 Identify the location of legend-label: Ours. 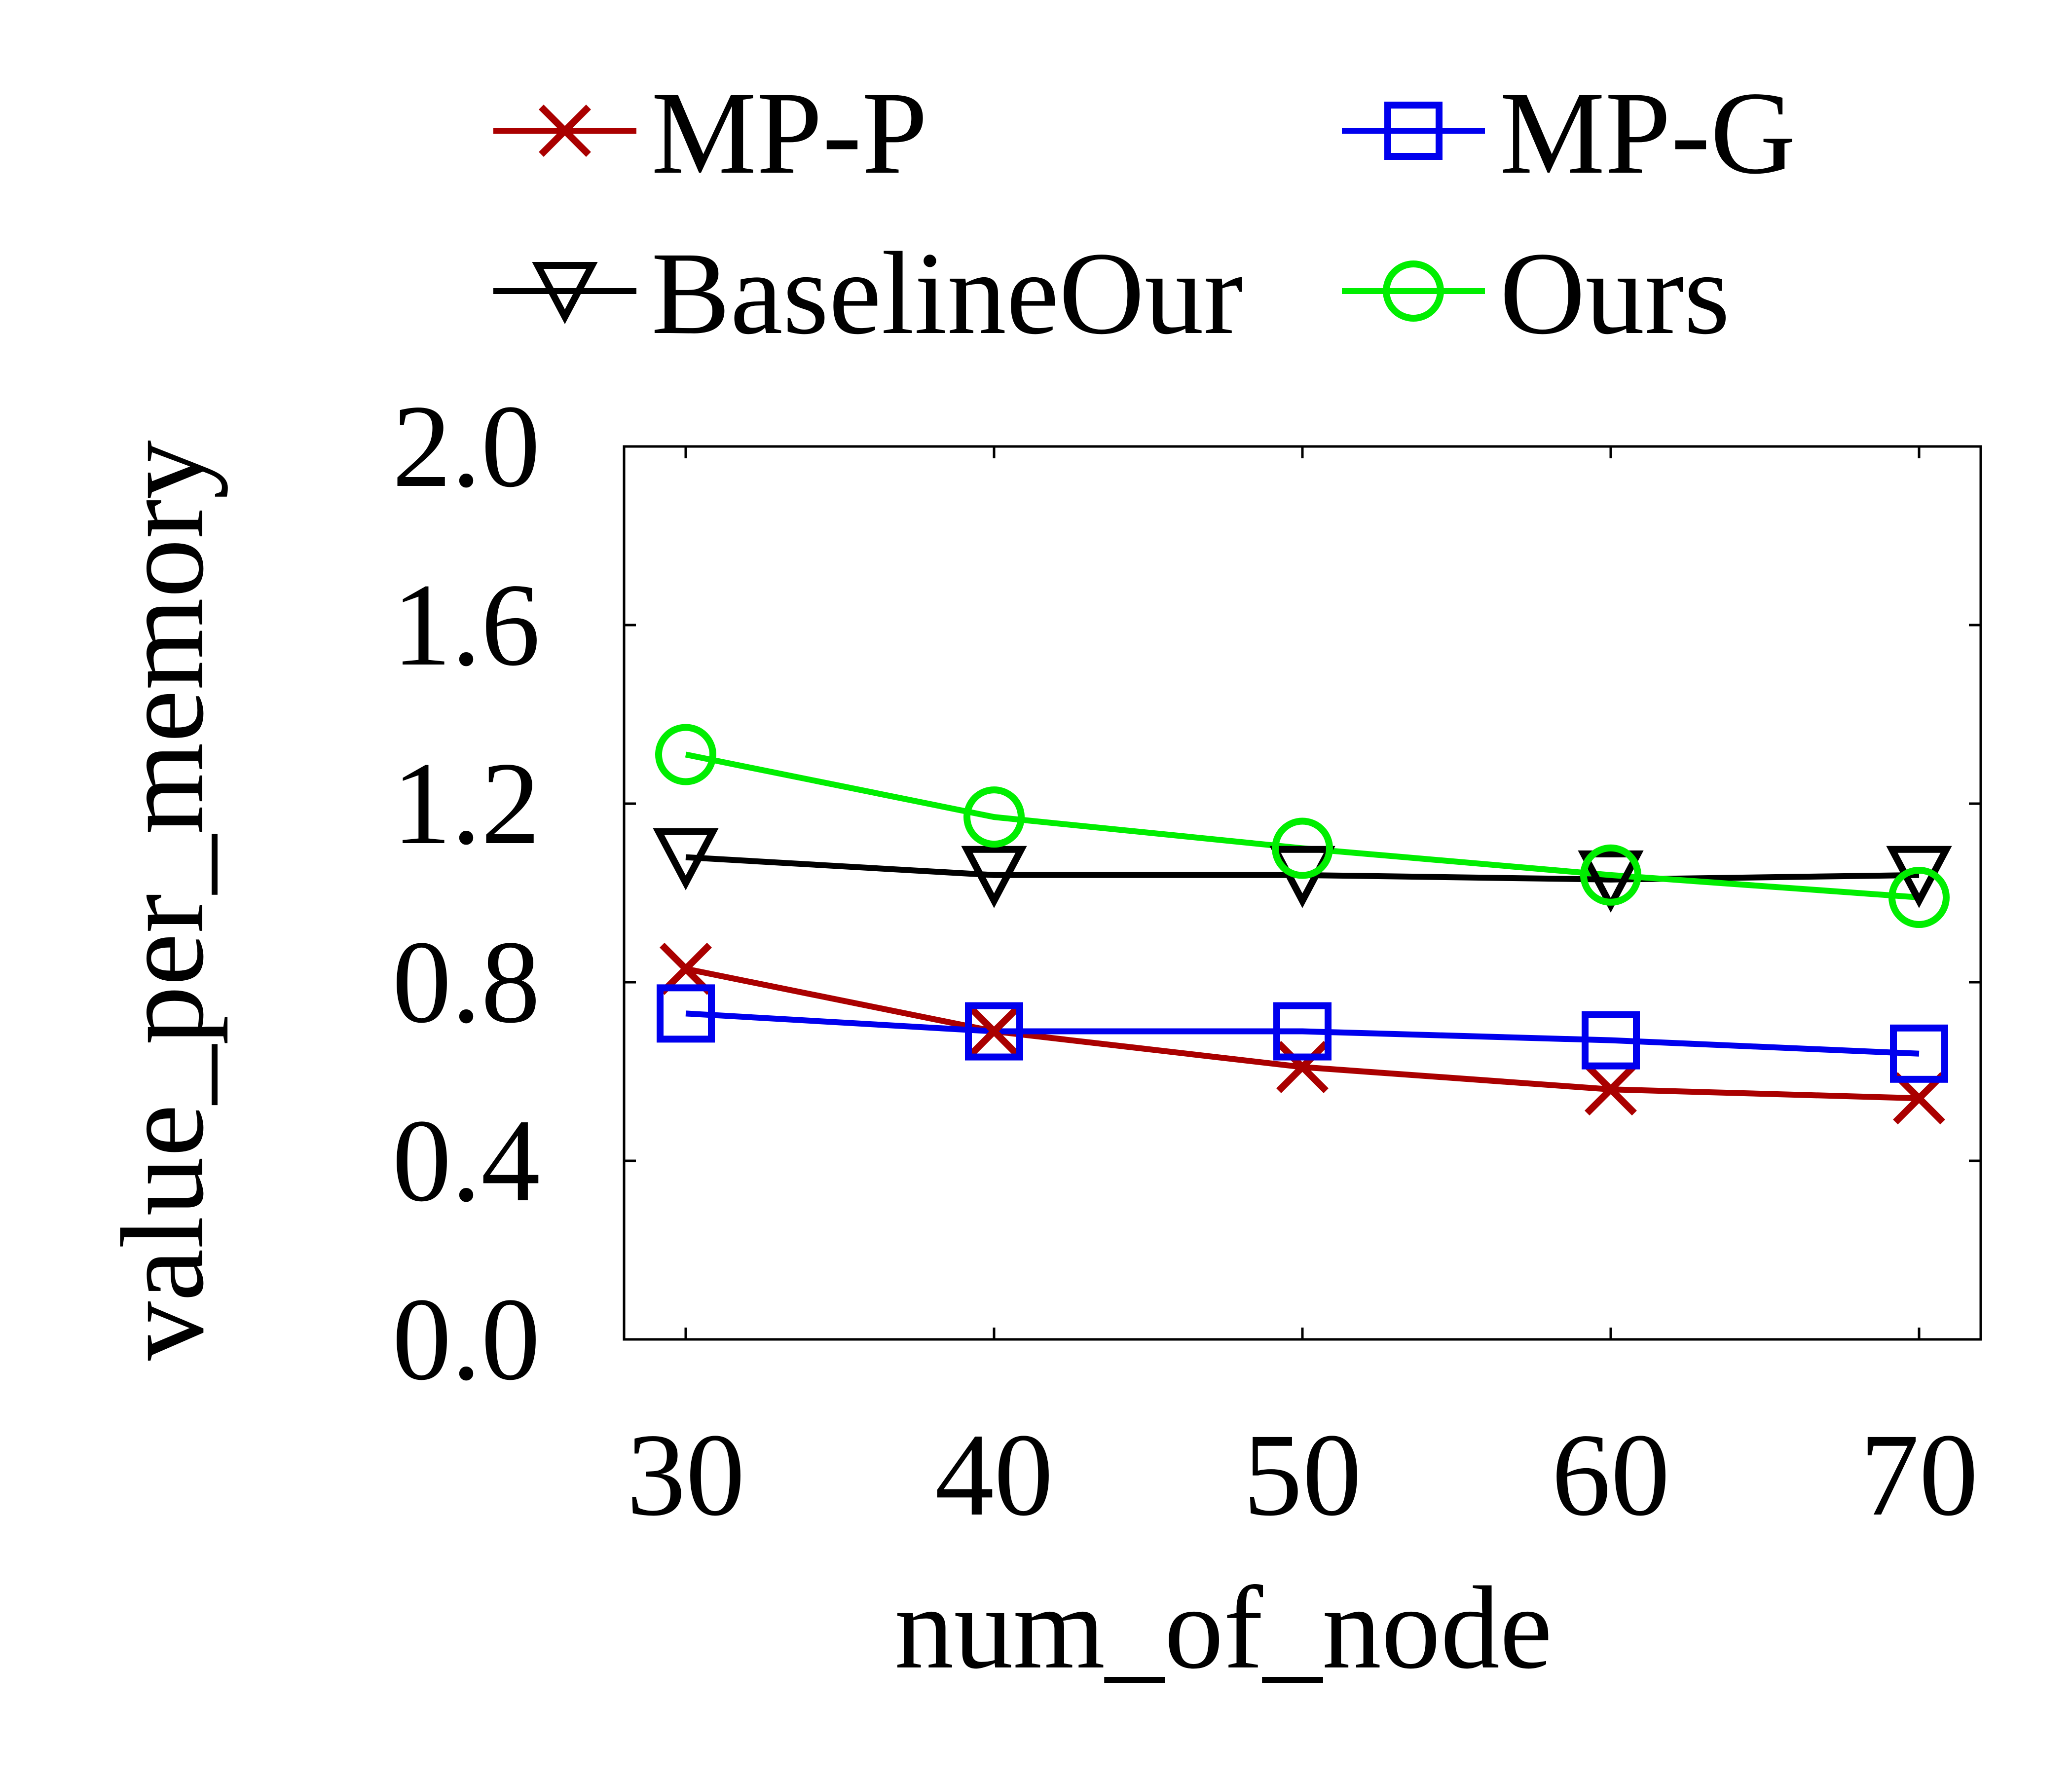
(1615, 293).